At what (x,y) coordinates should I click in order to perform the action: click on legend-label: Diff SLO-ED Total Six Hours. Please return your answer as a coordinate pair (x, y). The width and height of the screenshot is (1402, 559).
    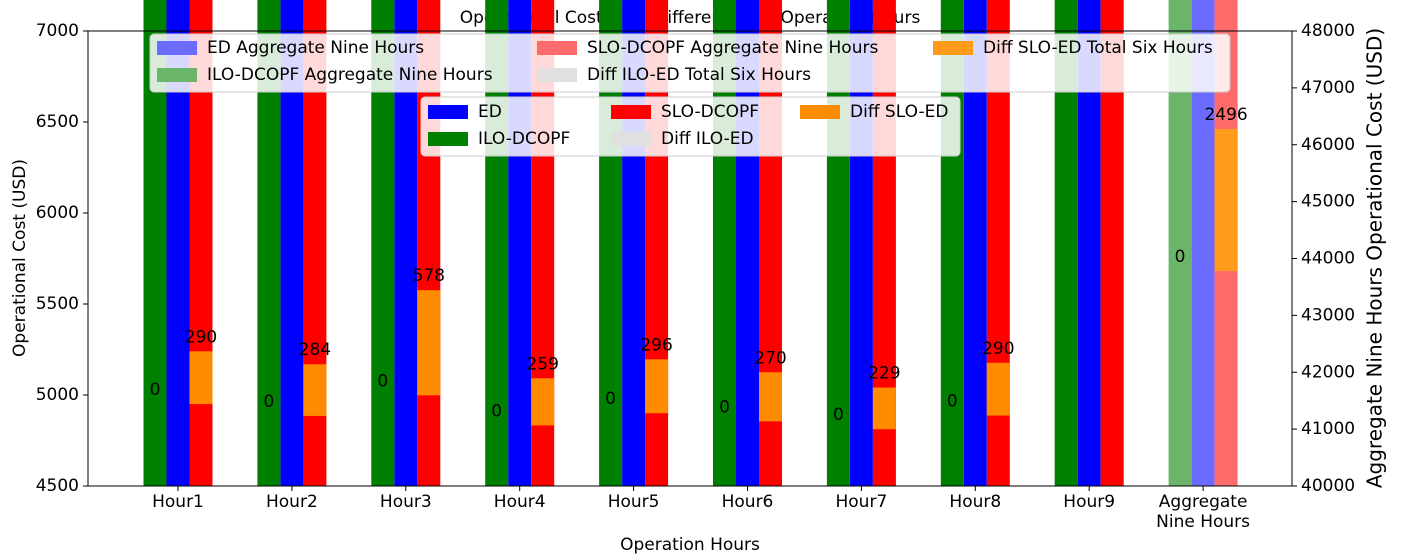
    Looking at the image, I should click on (1098, 48).